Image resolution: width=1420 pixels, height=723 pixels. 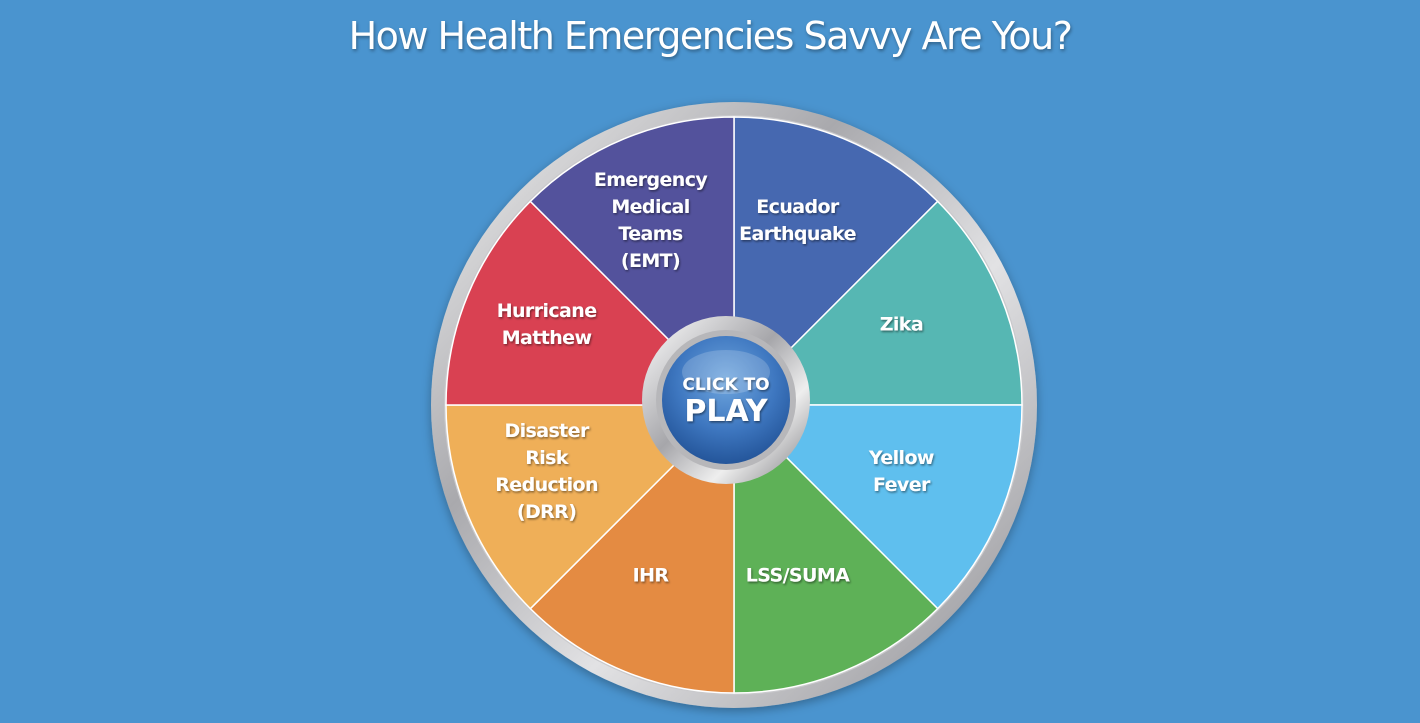 I want to click on play-button: CLICK TO PLAY, so click(x=726, y=400).